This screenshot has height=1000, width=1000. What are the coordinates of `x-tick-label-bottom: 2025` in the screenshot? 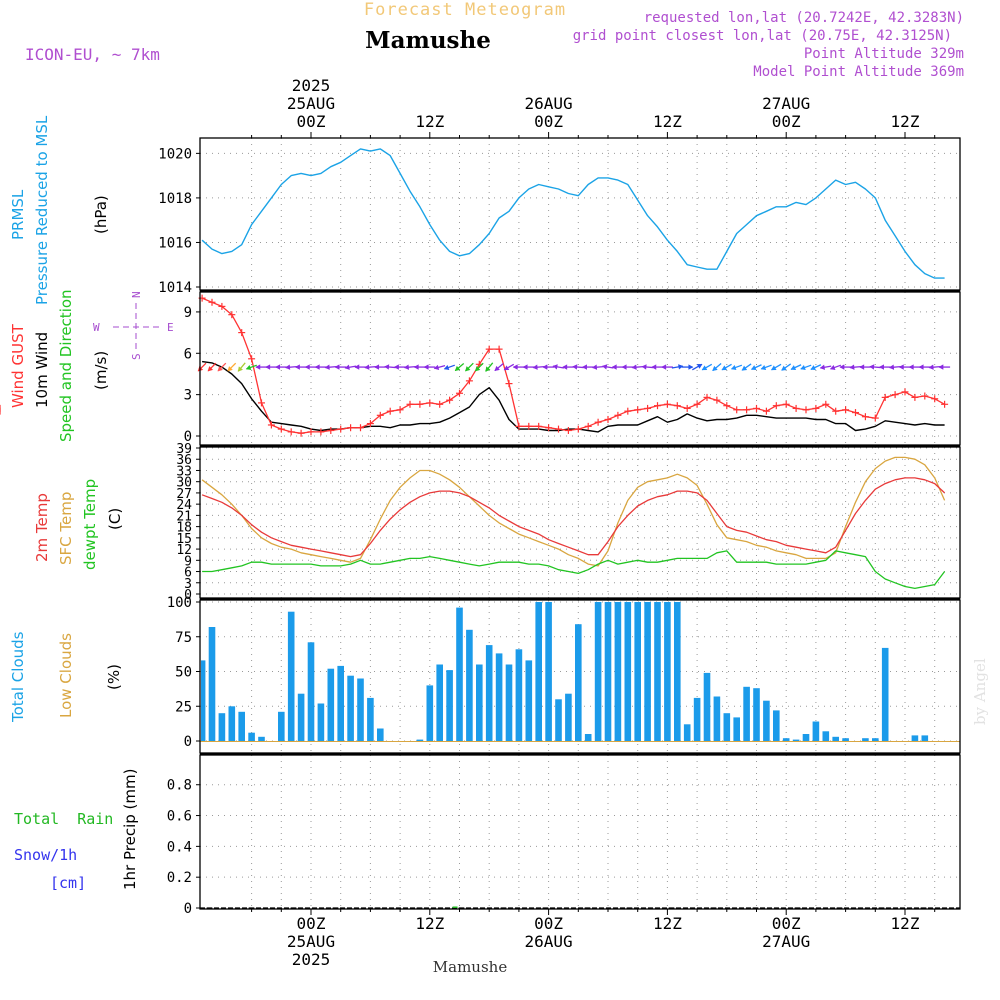 It's located at (311, 959).